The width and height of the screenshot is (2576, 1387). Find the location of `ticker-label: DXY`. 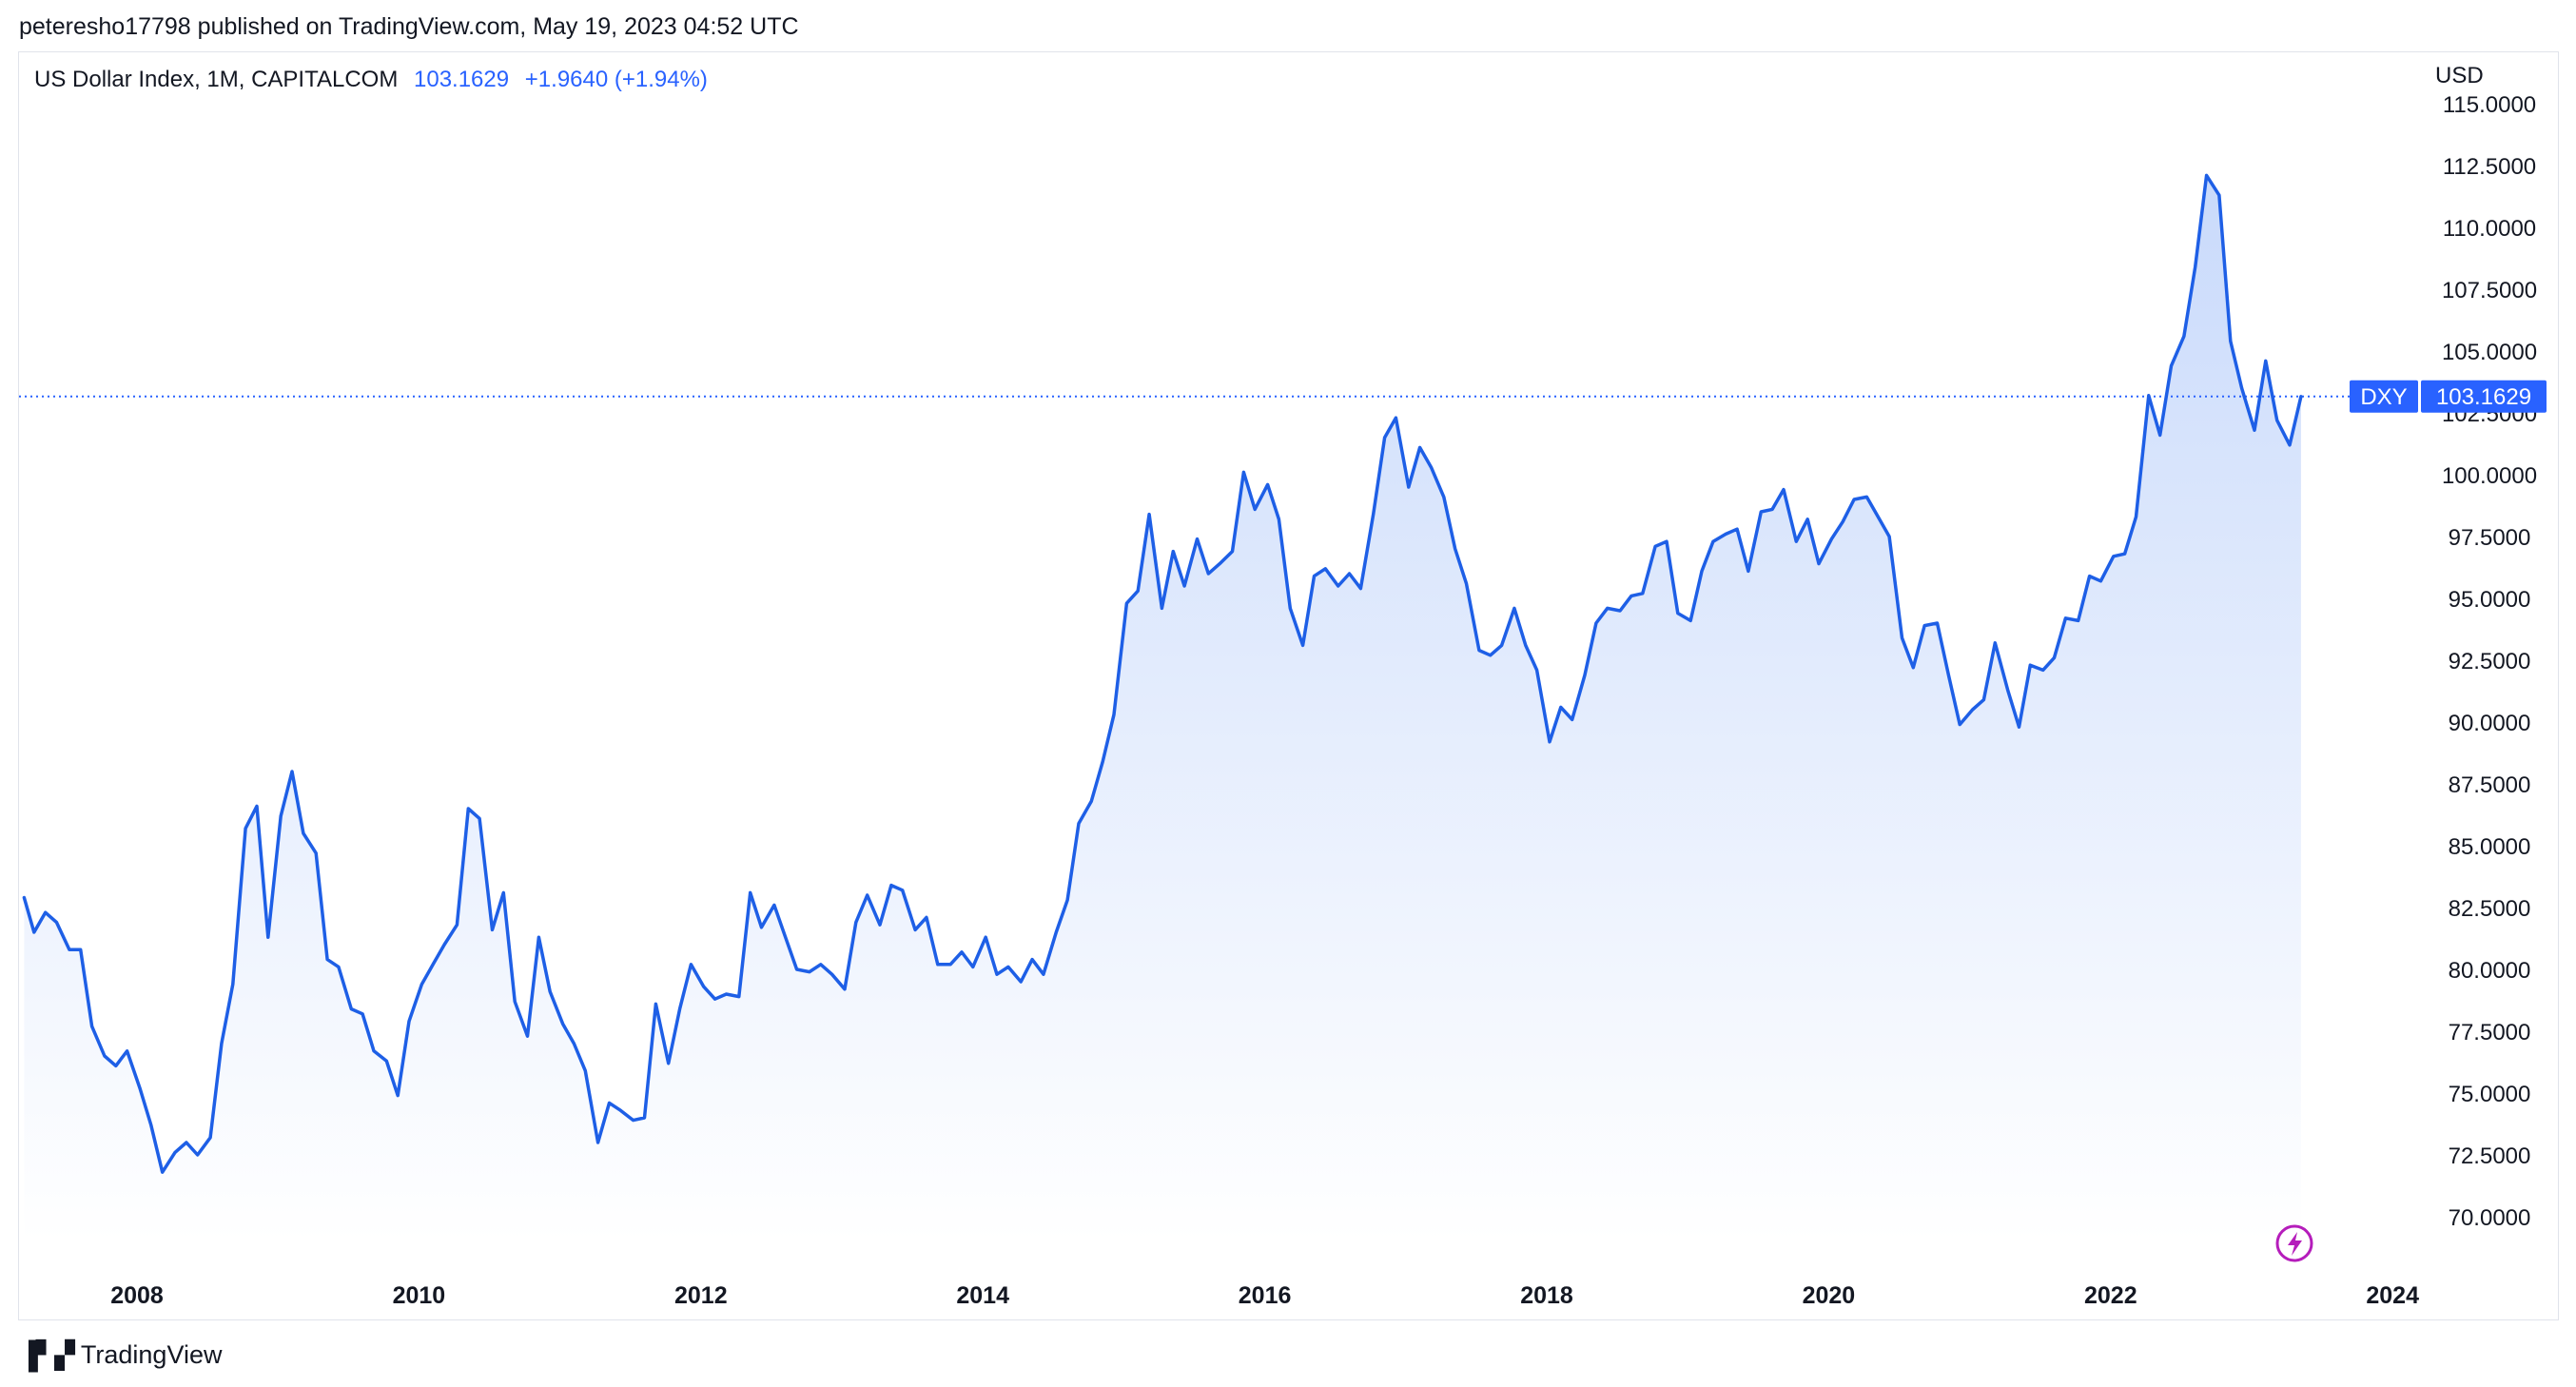

ticker-label: DXY is located at coordinates (2383, 397).